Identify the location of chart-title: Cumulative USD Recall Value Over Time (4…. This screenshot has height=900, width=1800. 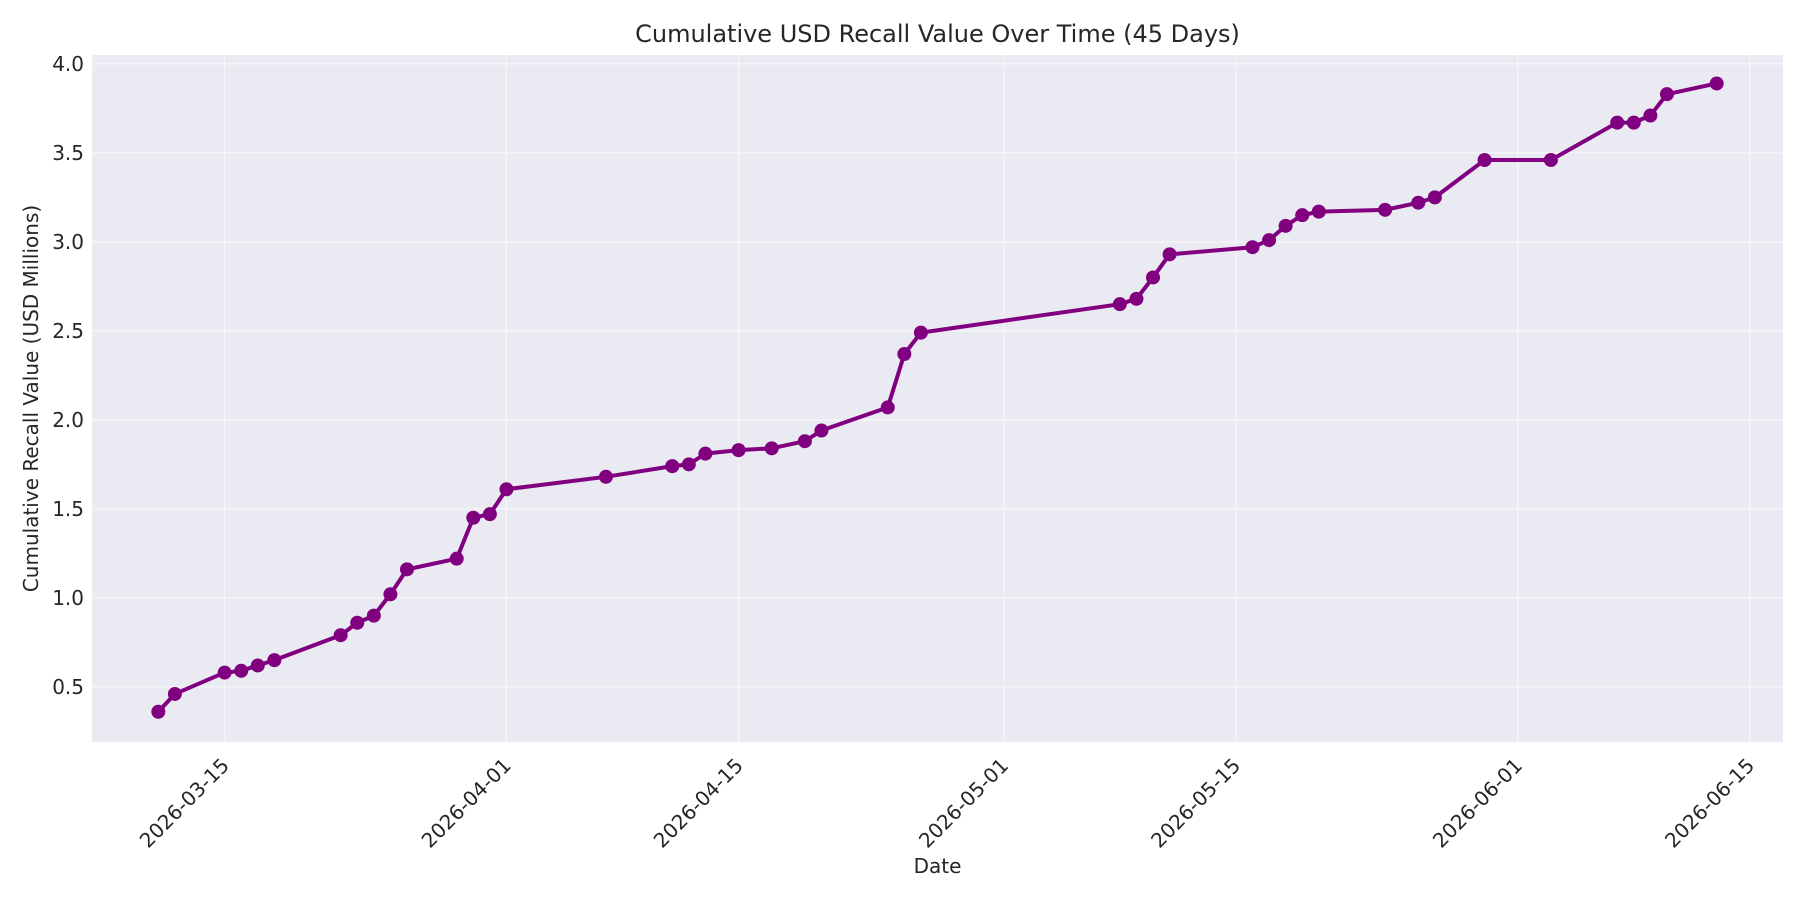
(937, 34).